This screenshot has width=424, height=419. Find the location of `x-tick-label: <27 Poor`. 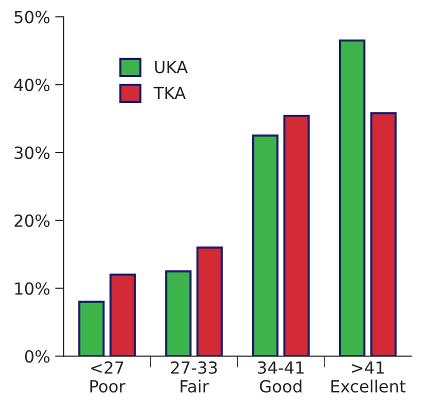

x-tick-label: <27 Poor is located at coordinates (108, 377).